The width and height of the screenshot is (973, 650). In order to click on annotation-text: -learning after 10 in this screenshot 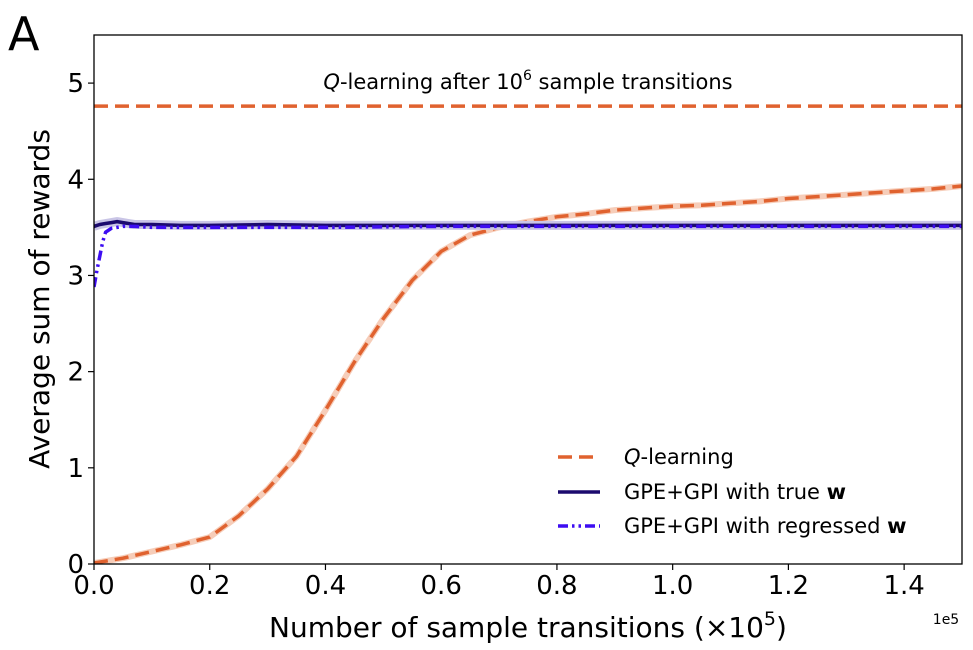, I will do `click(431, 82)`.